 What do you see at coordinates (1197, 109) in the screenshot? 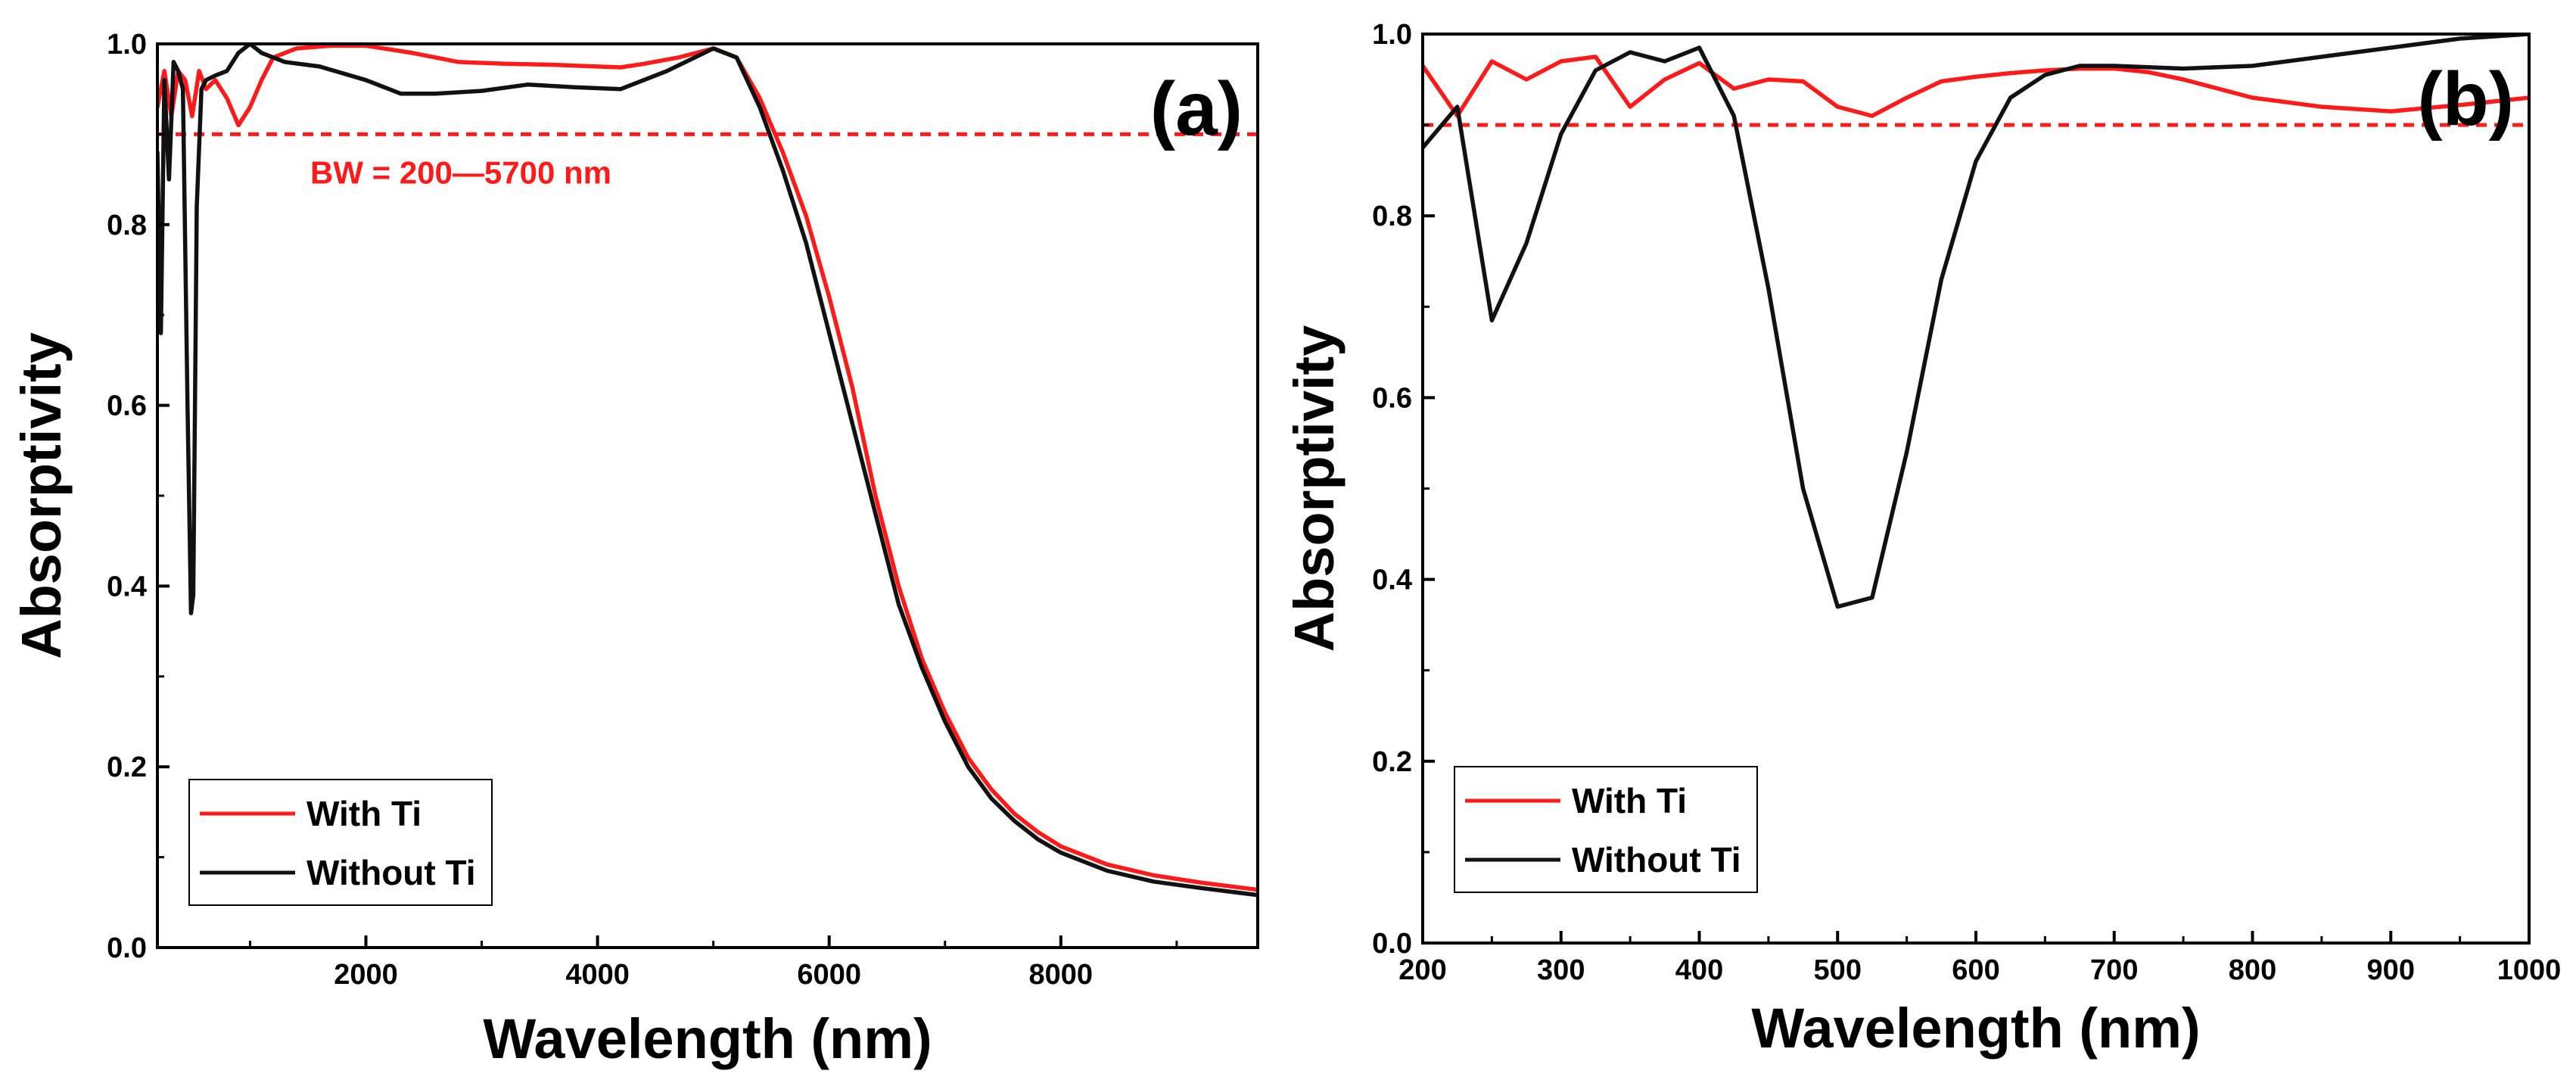
I see `panel-label: (a)` at bounding box center [1197, 109].